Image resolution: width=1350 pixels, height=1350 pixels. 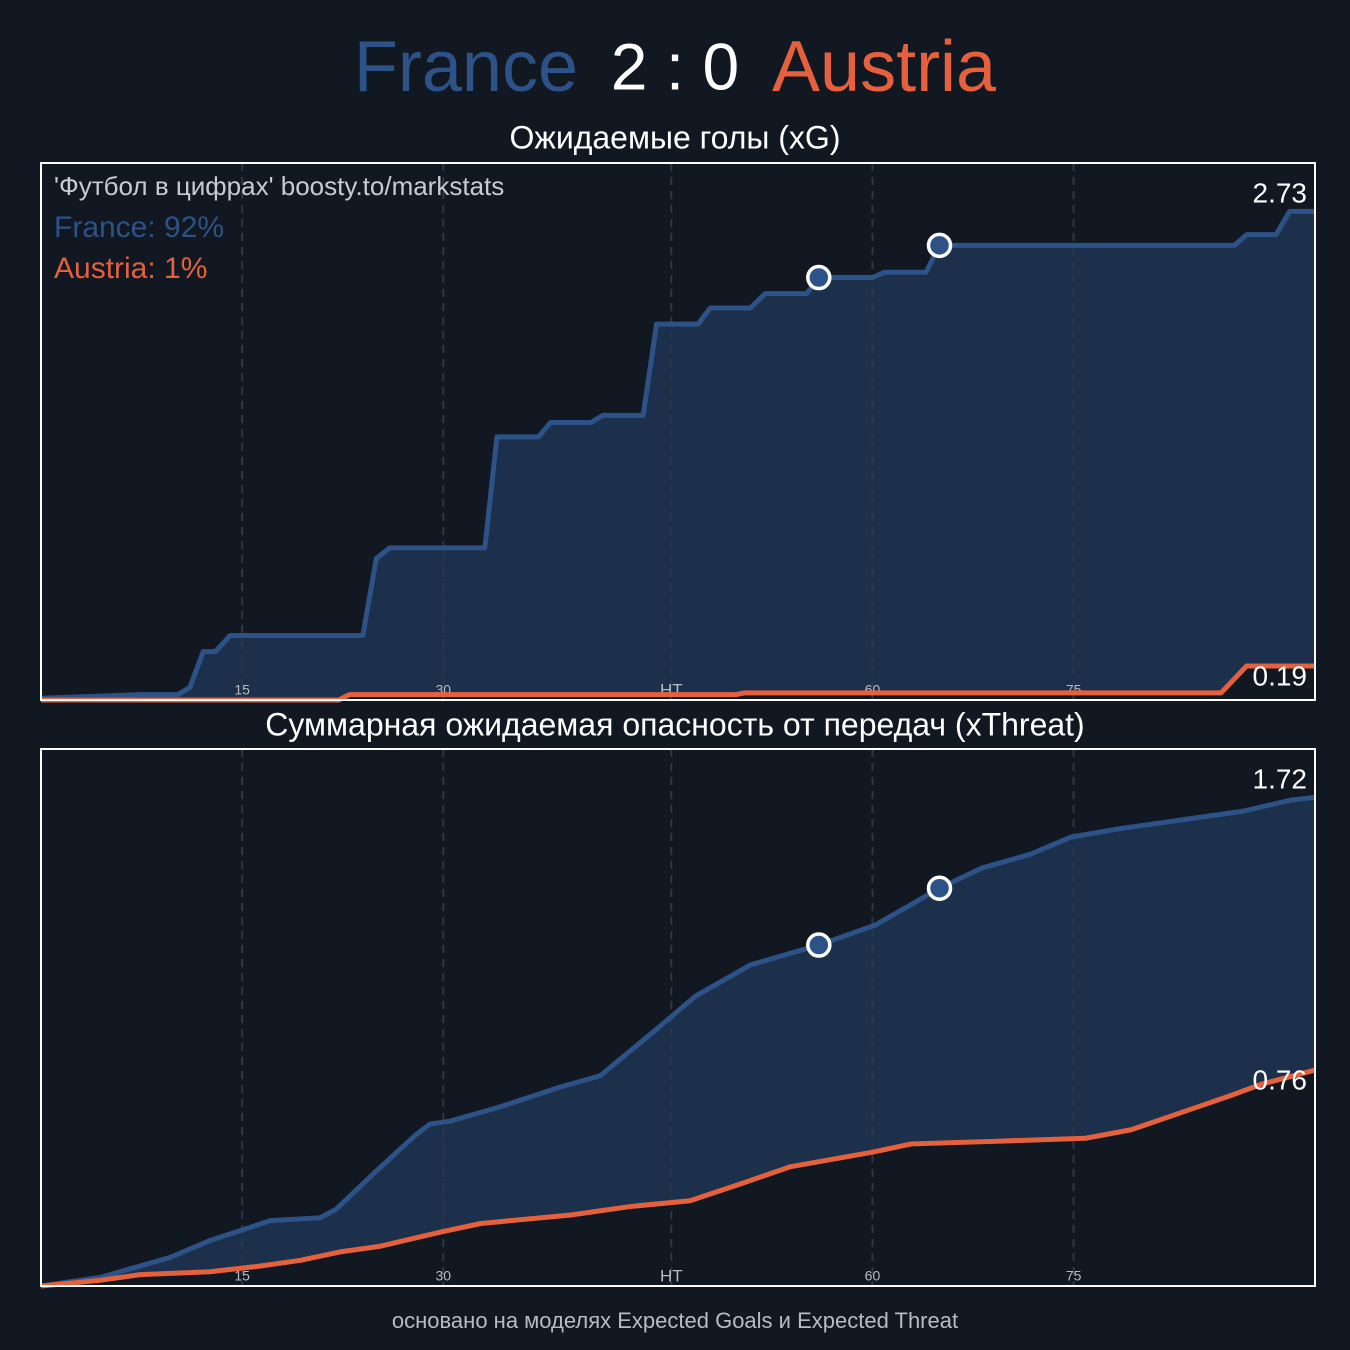 What do you see at coordinates (675, 137) in the screenshot?
I see `chart-title: Ожидаемые голы (xG)` at bounding box center [675, 137].